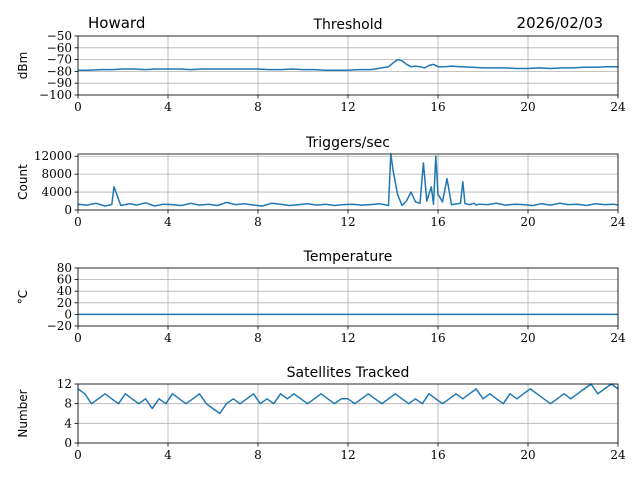 The image size is (640, 480). I want to click on temperature-xtick-label: 20, so click(527, 338).